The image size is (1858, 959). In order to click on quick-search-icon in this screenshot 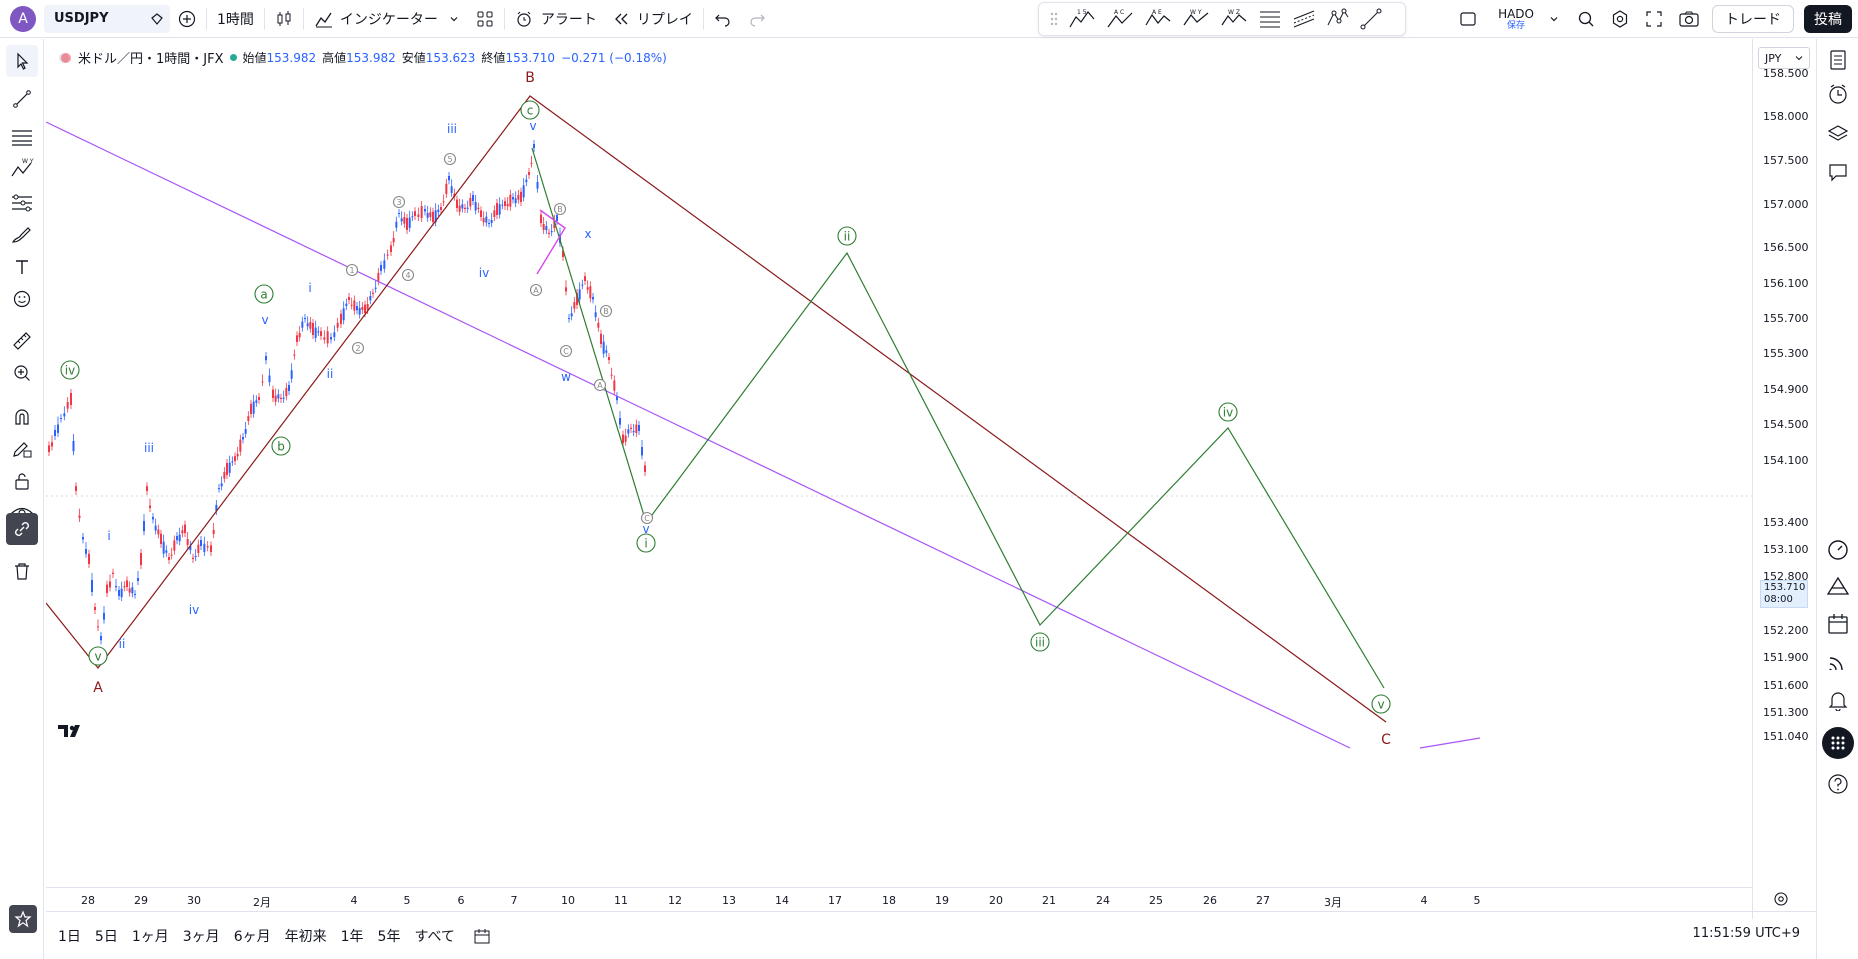, I will do `click(1586, 19)`.